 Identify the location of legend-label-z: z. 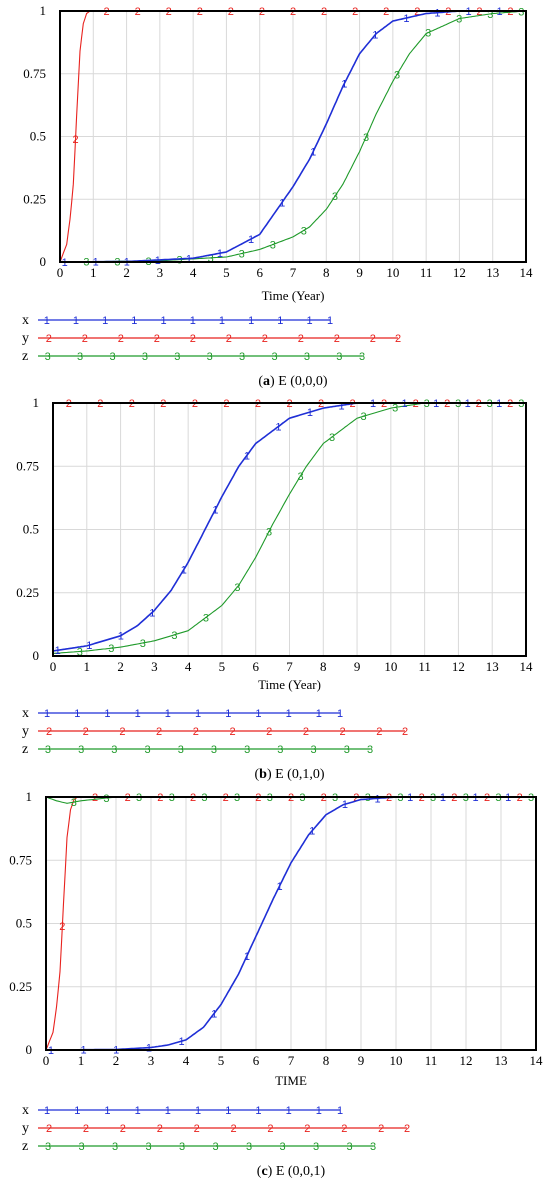
(25, 749).